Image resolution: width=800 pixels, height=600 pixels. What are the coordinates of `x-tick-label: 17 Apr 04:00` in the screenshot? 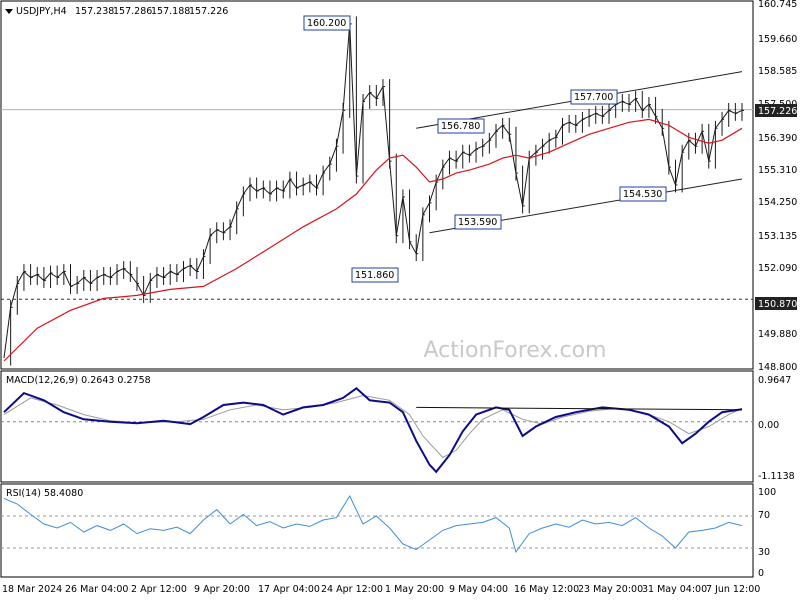 It's located at (289, 589).